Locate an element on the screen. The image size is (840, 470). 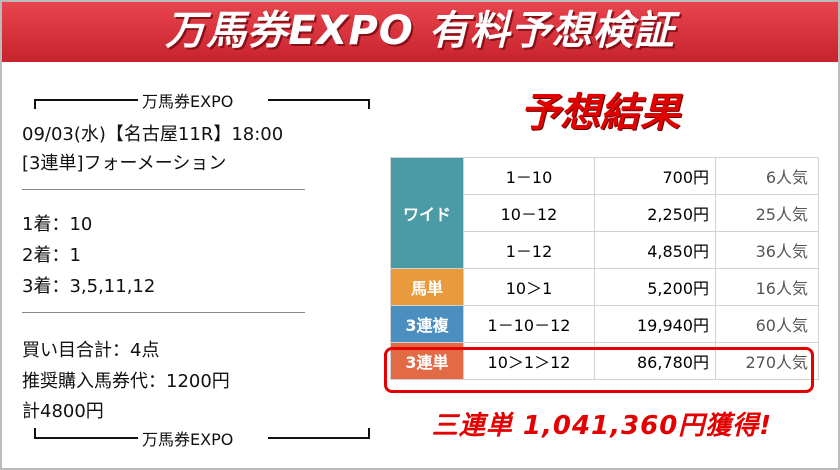
popularity-cell: 36人気 is located at coordinates (767, 250).